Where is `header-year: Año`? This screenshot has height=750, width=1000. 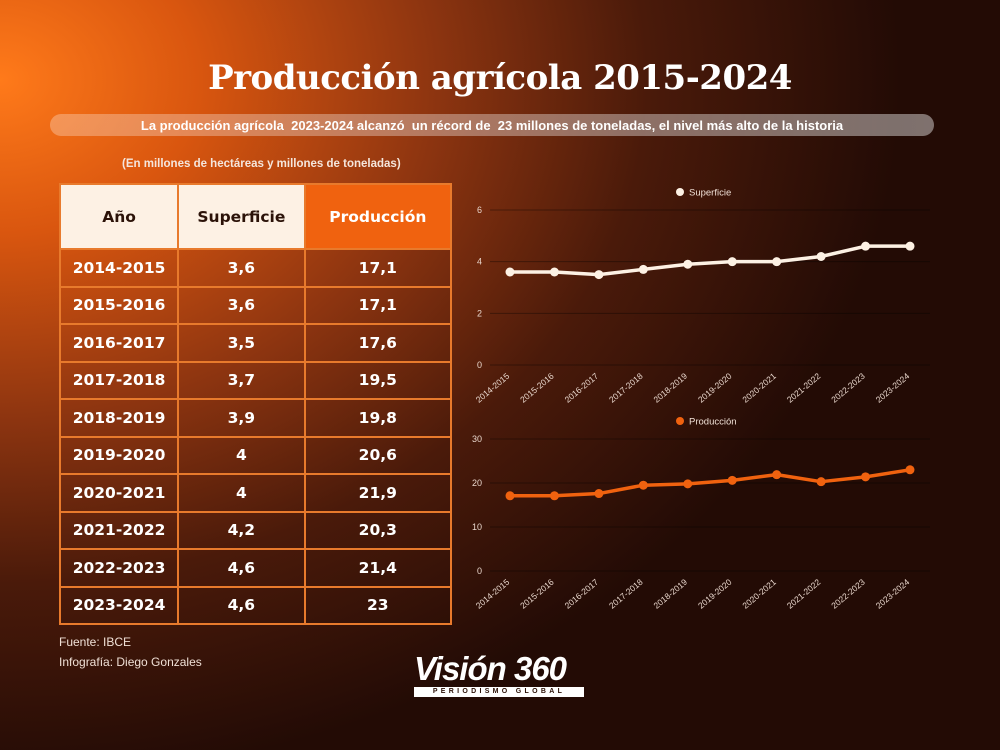
header-year: Año is located at coordinates (119, 216).